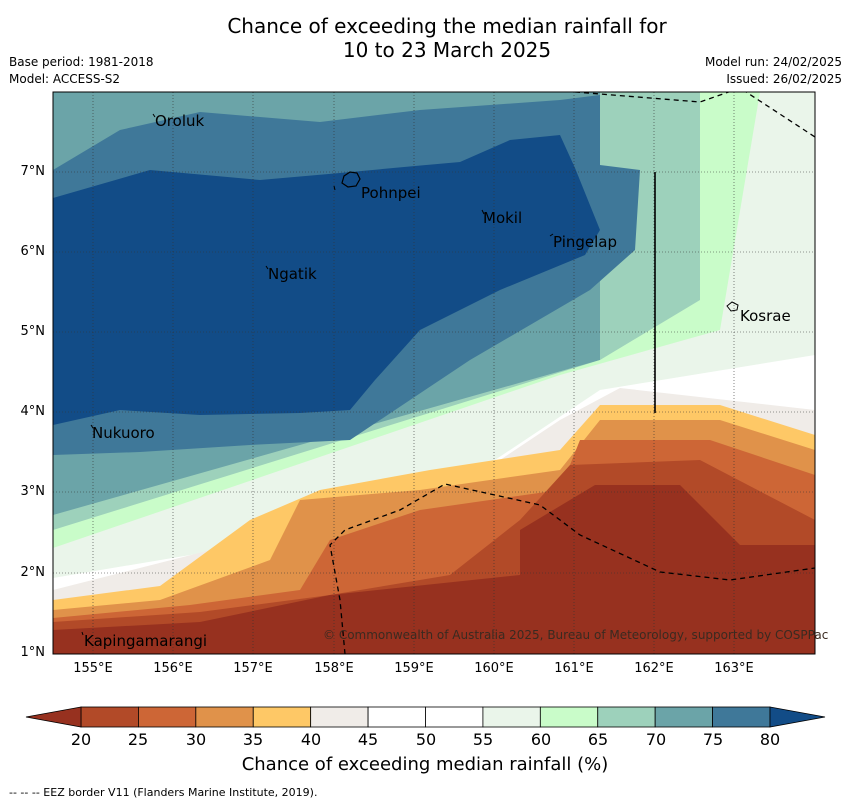 This screenshot has height=804, width=850. I want to click on cbar-tick-65: 65, so click(598, 739).